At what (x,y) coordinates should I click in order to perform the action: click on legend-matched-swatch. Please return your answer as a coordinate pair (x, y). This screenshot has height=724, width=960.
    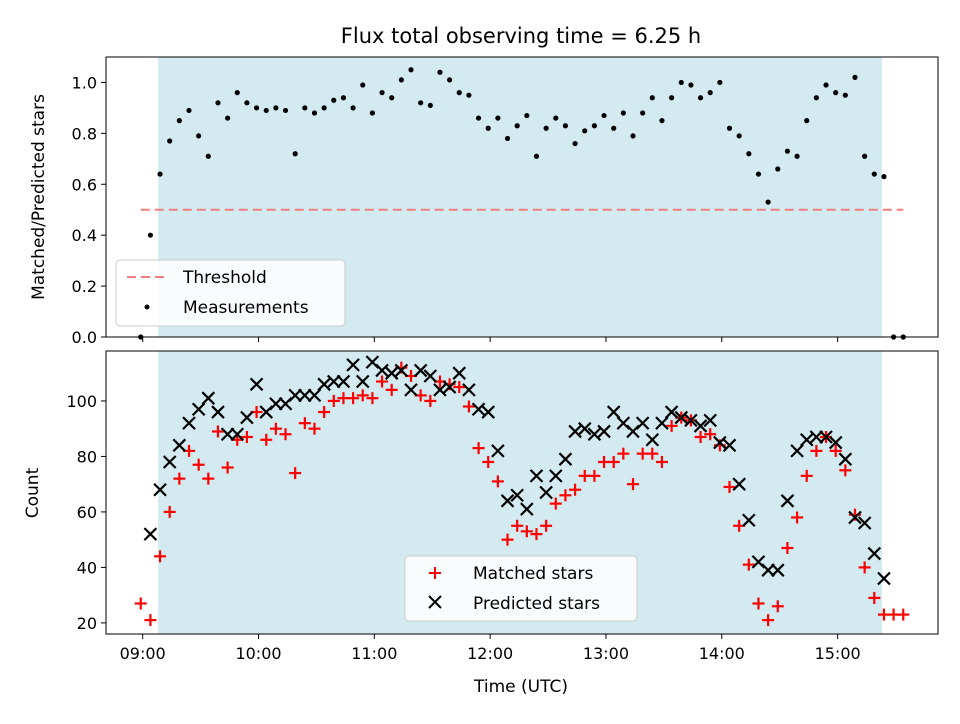
    Looking at the image, I should click on (435, 573).